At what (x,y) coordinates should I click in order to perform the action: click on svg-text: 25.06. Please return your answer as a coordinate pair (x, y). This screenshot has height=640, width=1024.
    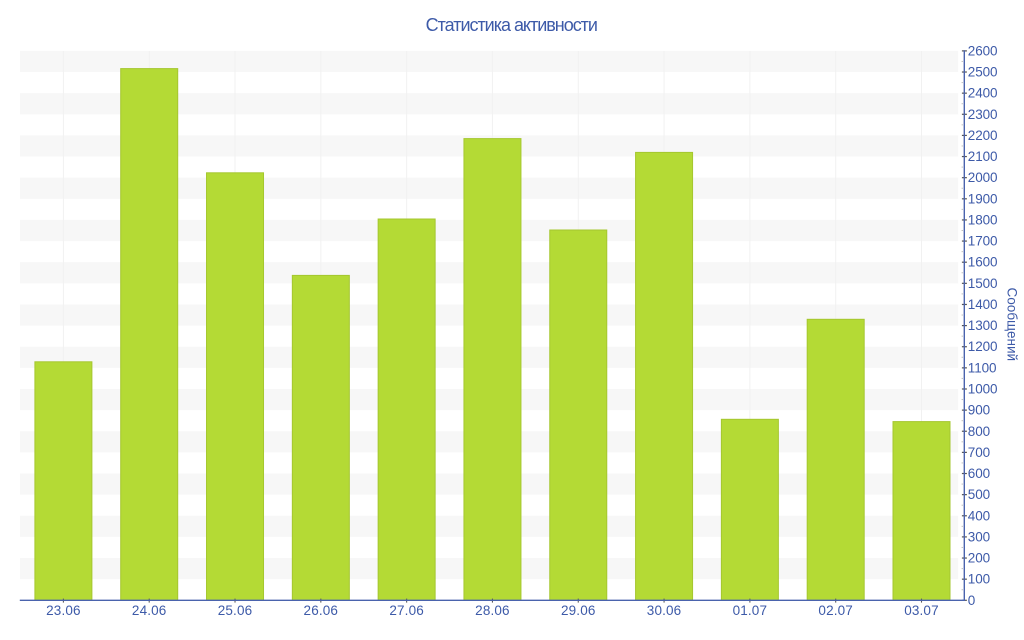
    Looking at the image, I should click on (235, 610).